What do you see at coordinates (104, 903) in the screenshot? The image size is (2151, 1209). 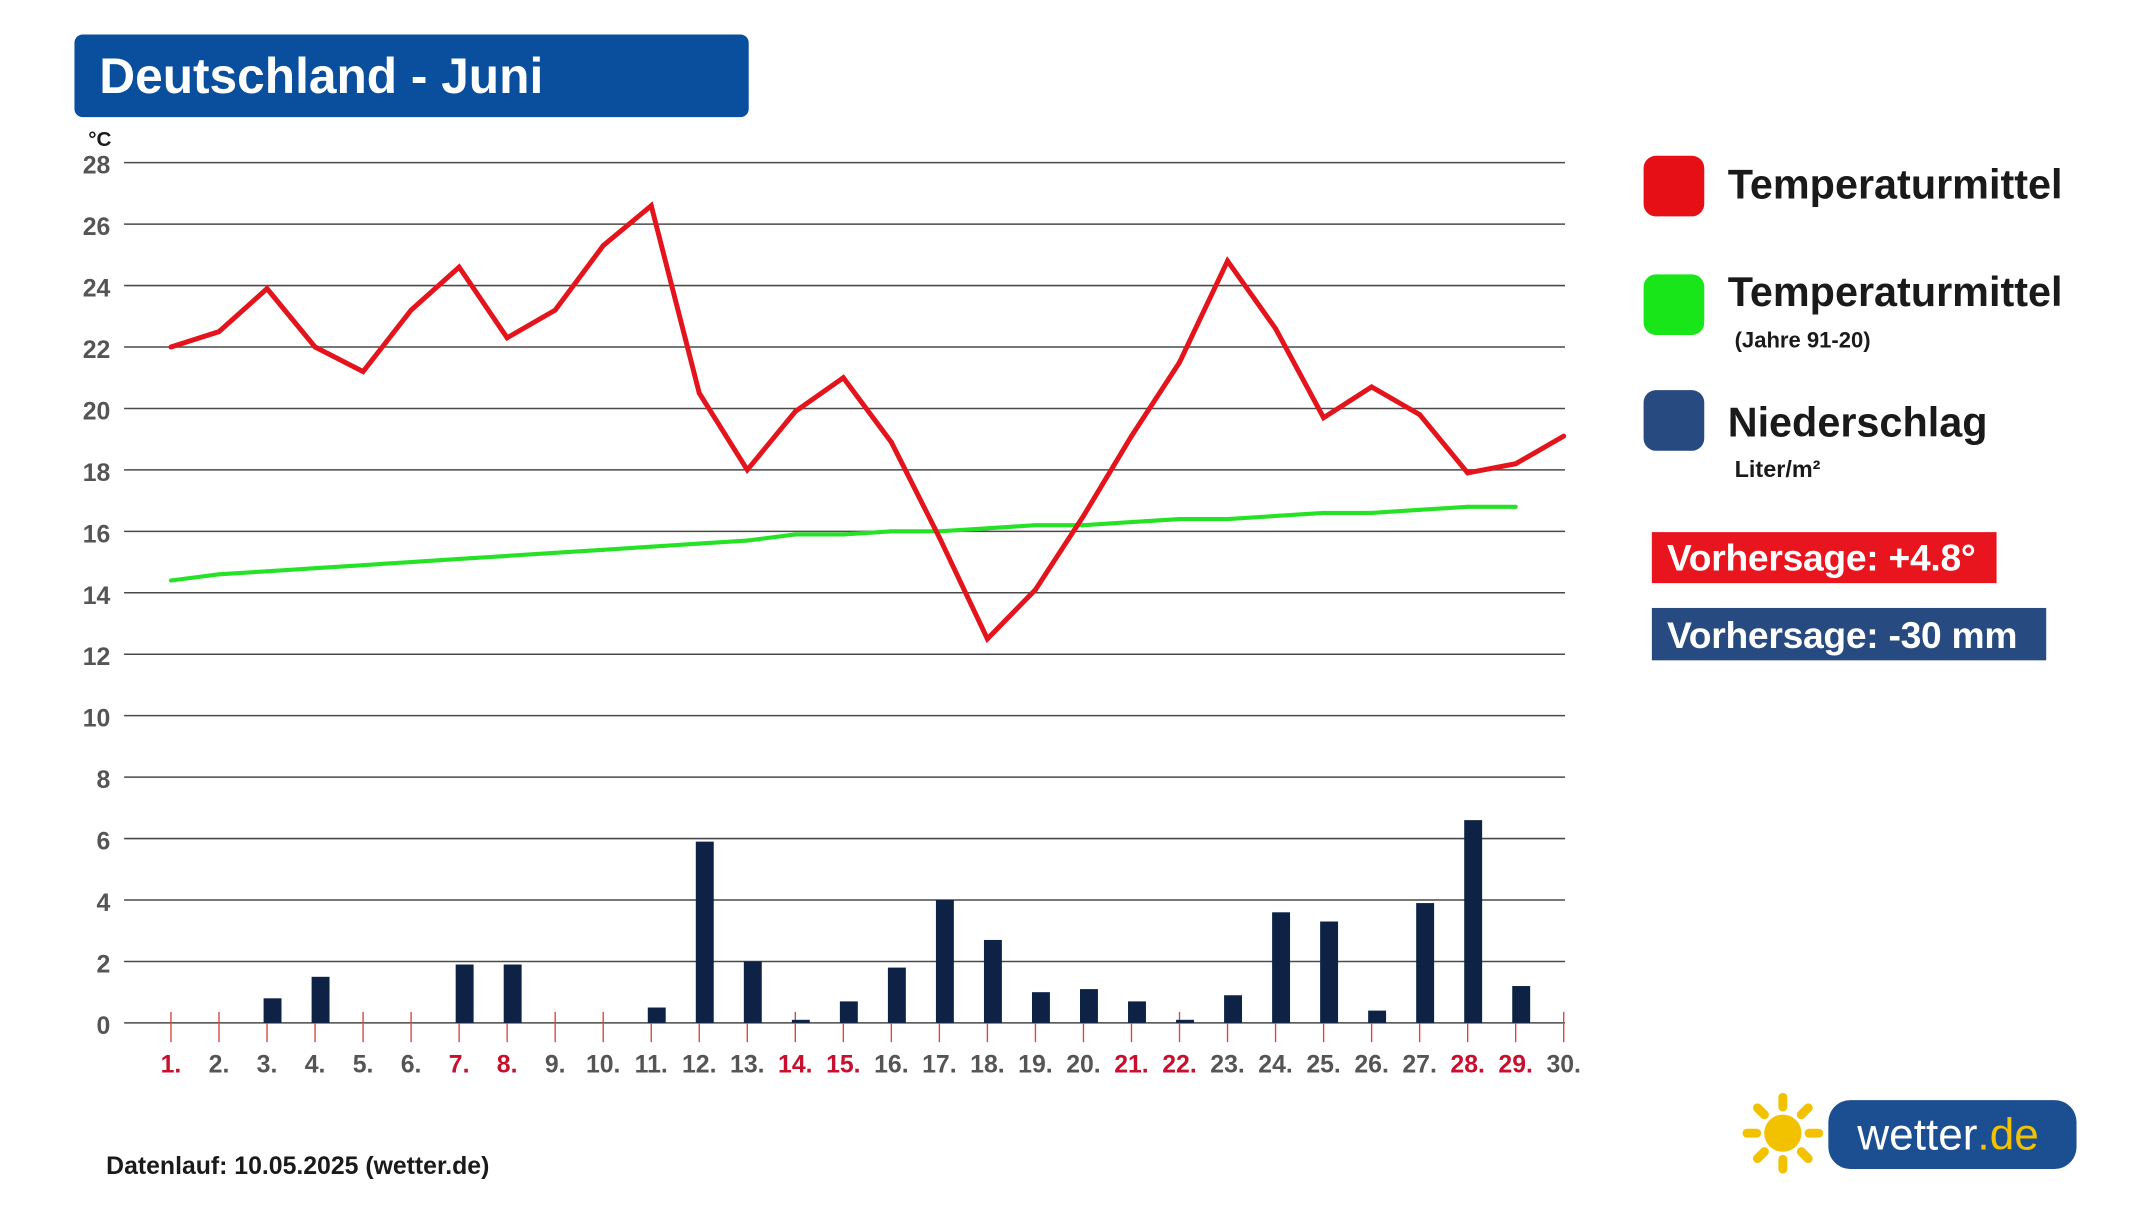 I see `y-tick-label-4: 4` at bounding box center [104, 903].